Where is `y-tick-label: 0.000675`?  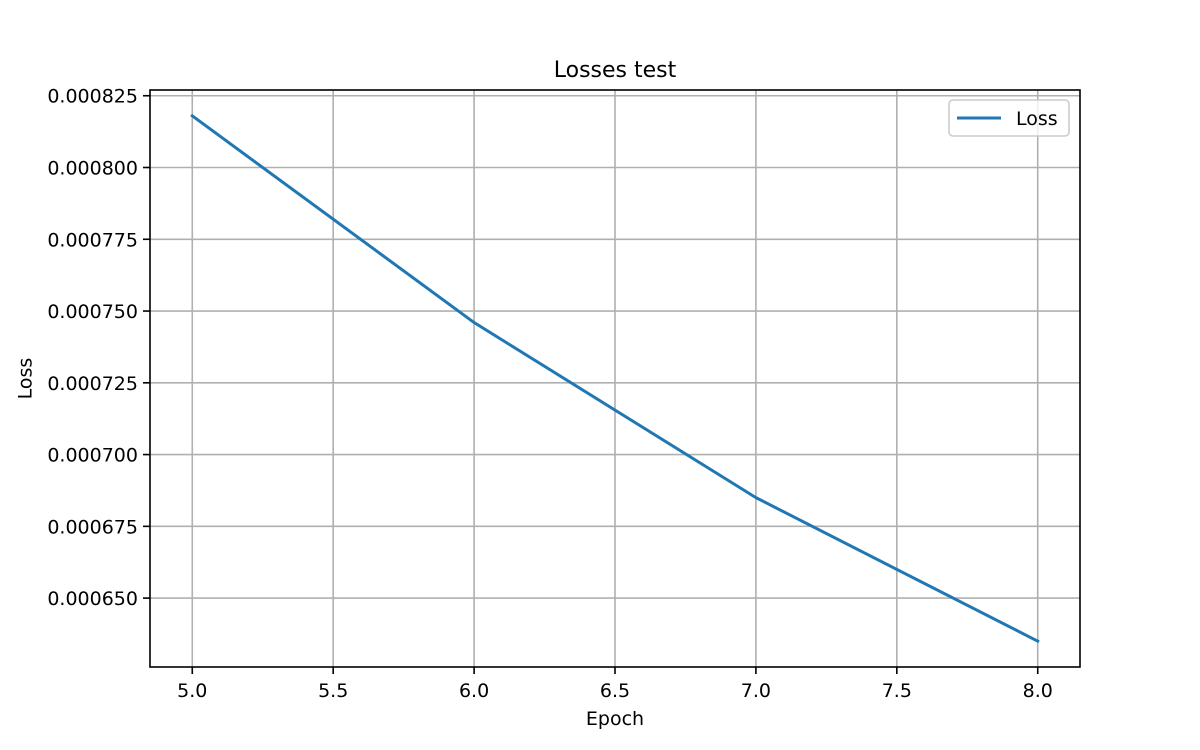 y-tick-label: 0.000675 is located at coordinates (92, 527).